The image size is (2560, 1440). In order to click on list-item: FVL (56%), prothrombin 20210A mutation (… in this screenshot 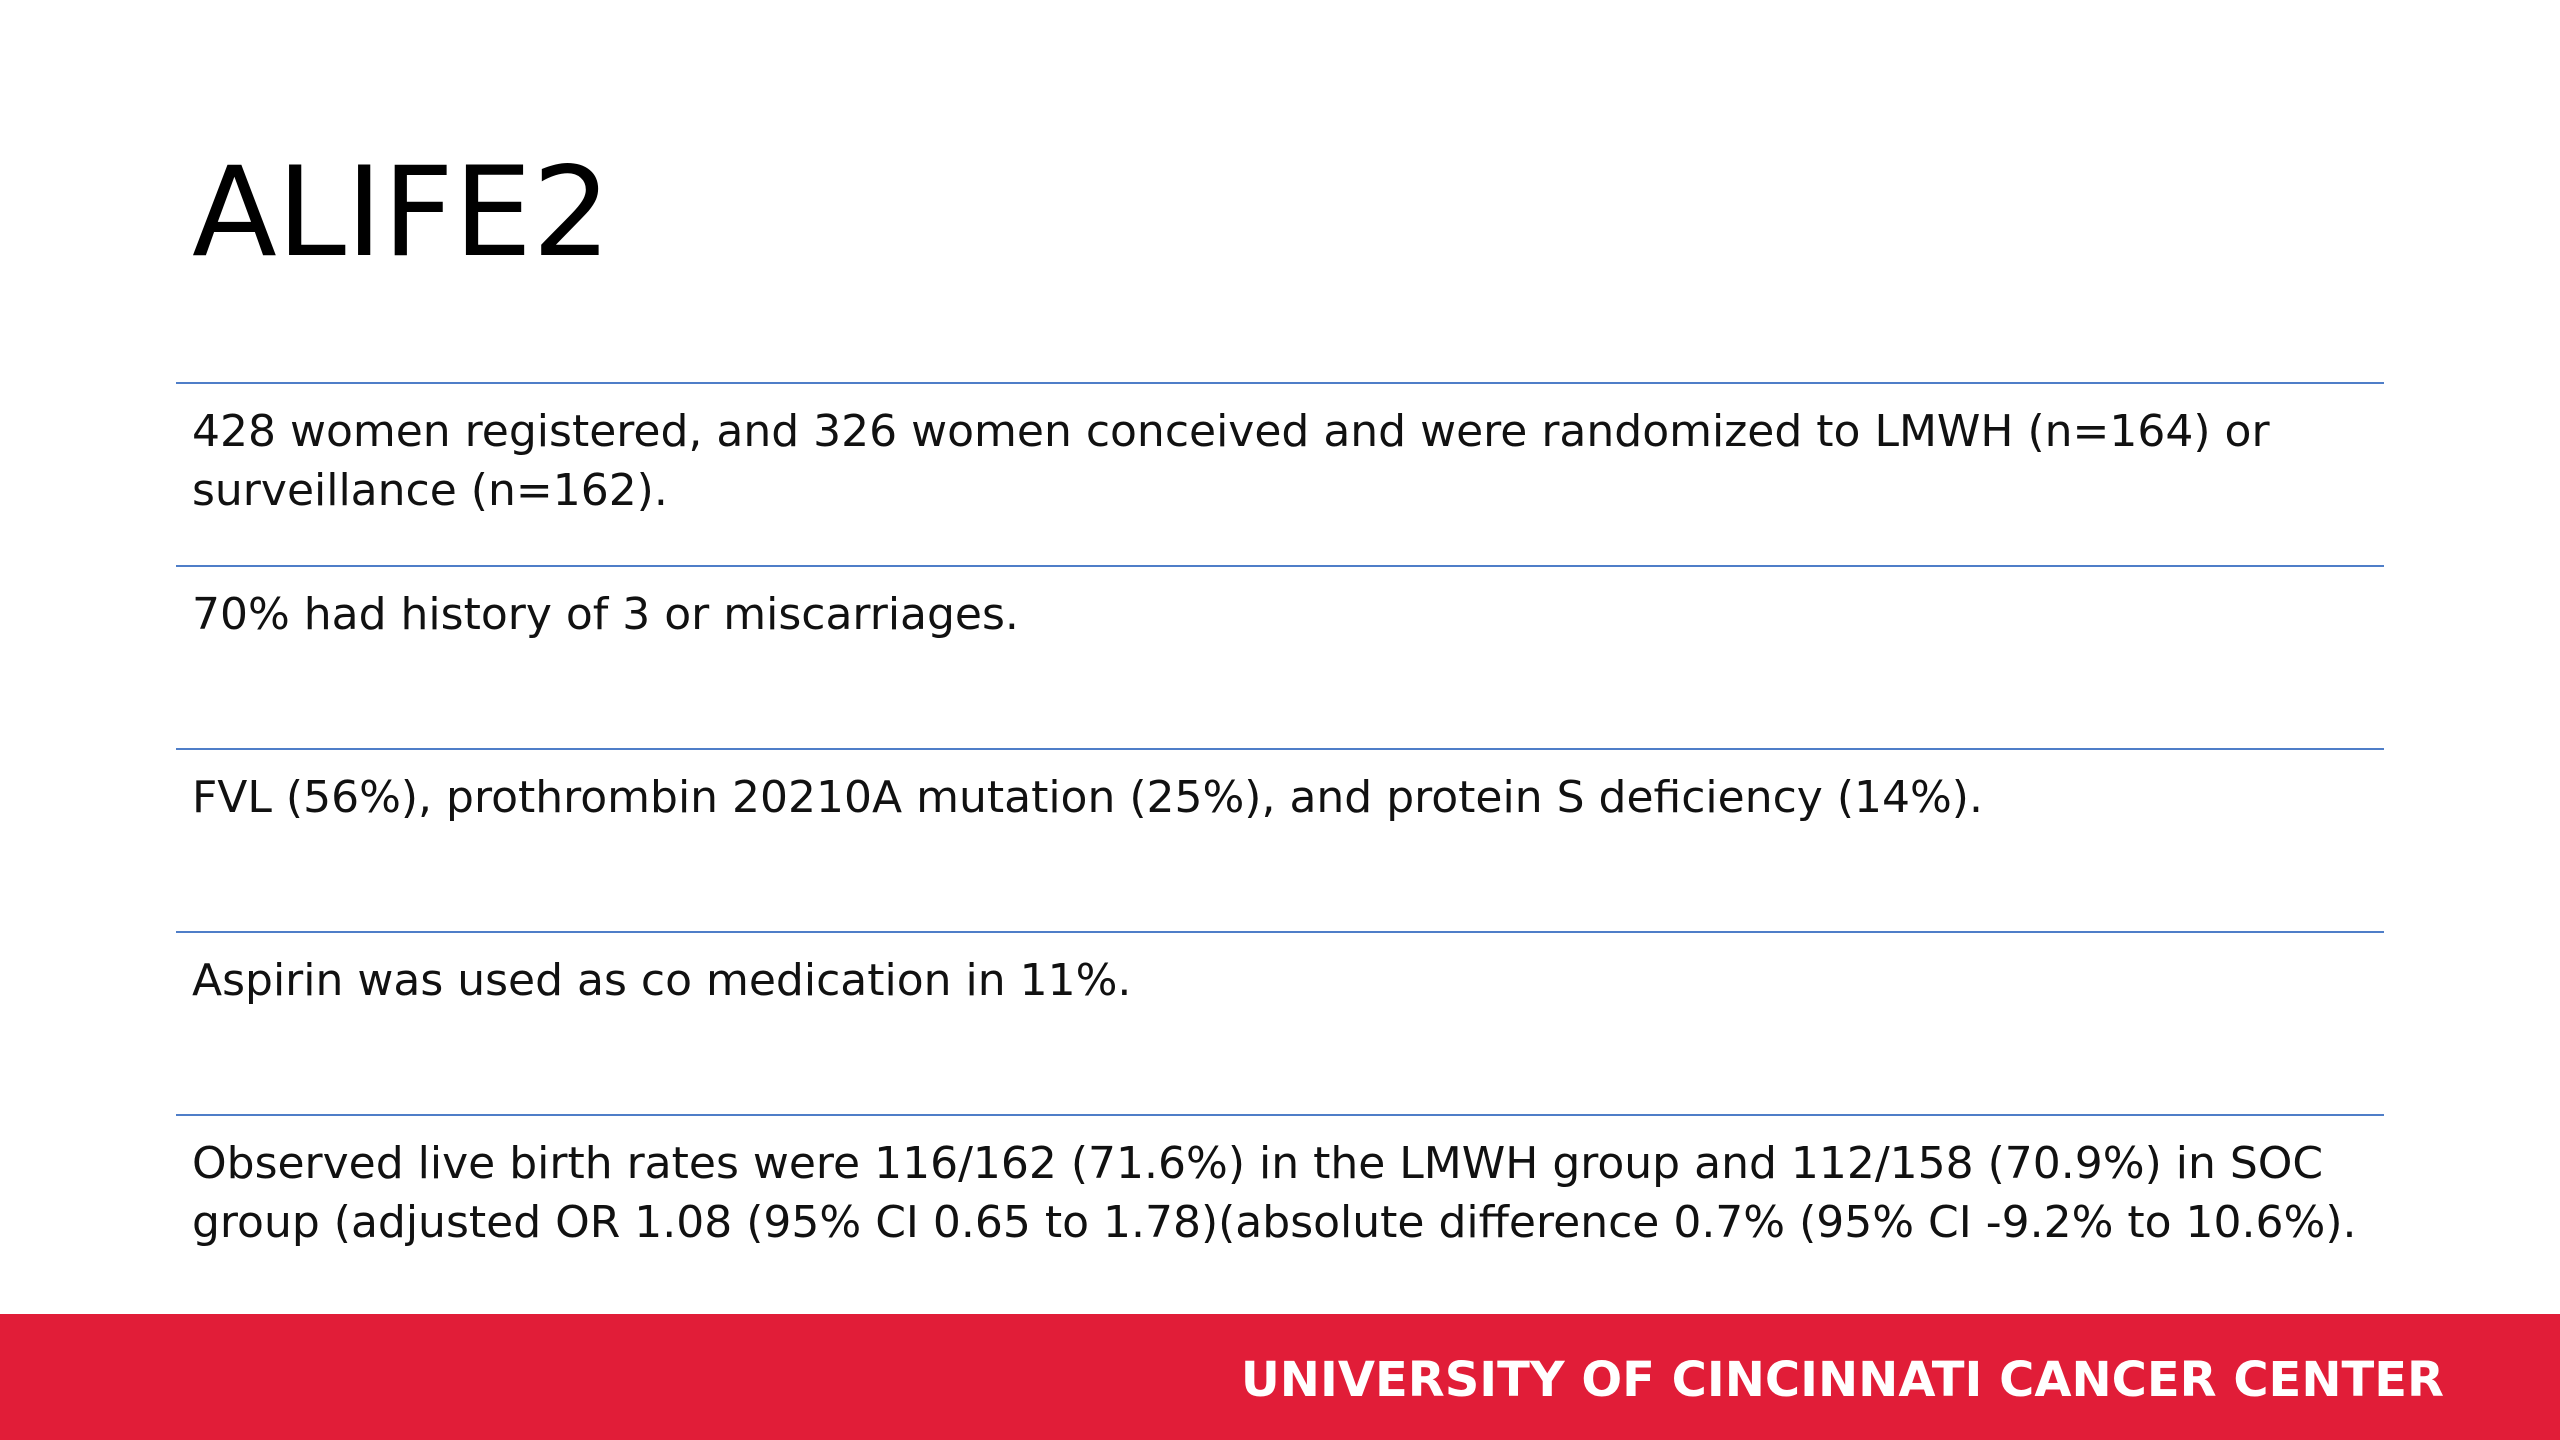, I will do `click(1280, 839)`.